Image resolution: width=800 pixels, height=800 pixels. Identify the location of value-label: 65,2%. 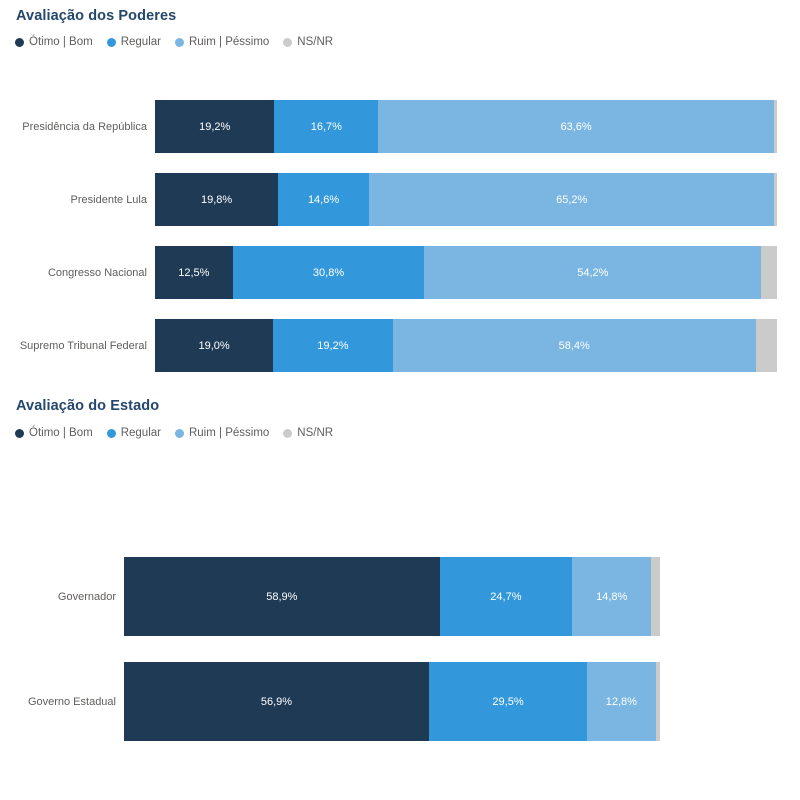
(572, 199).